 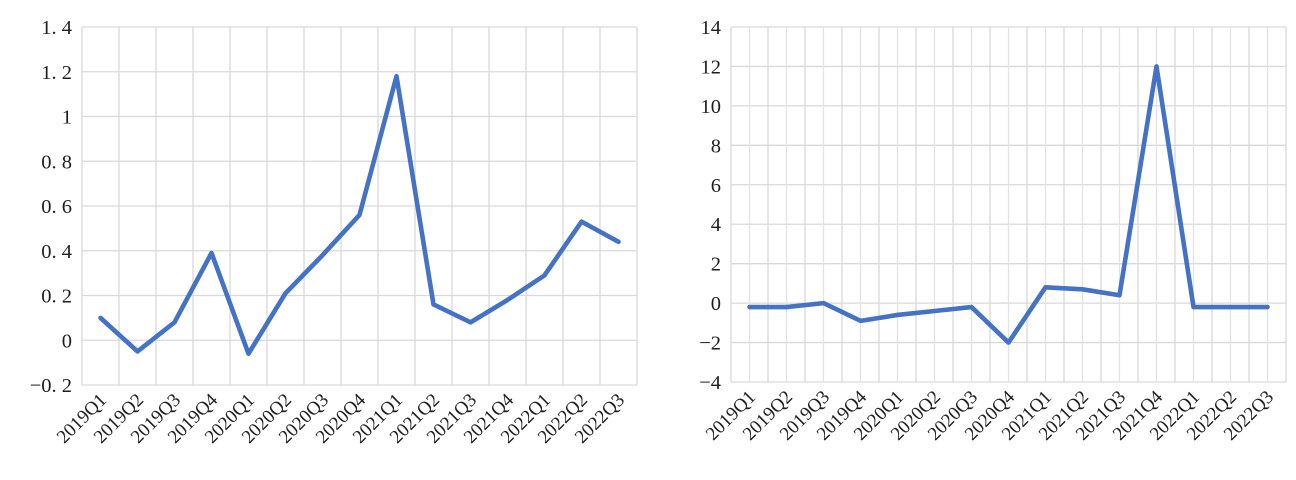 I want to click on y-tick-label: 0. 4, so click(x=56, y=252).